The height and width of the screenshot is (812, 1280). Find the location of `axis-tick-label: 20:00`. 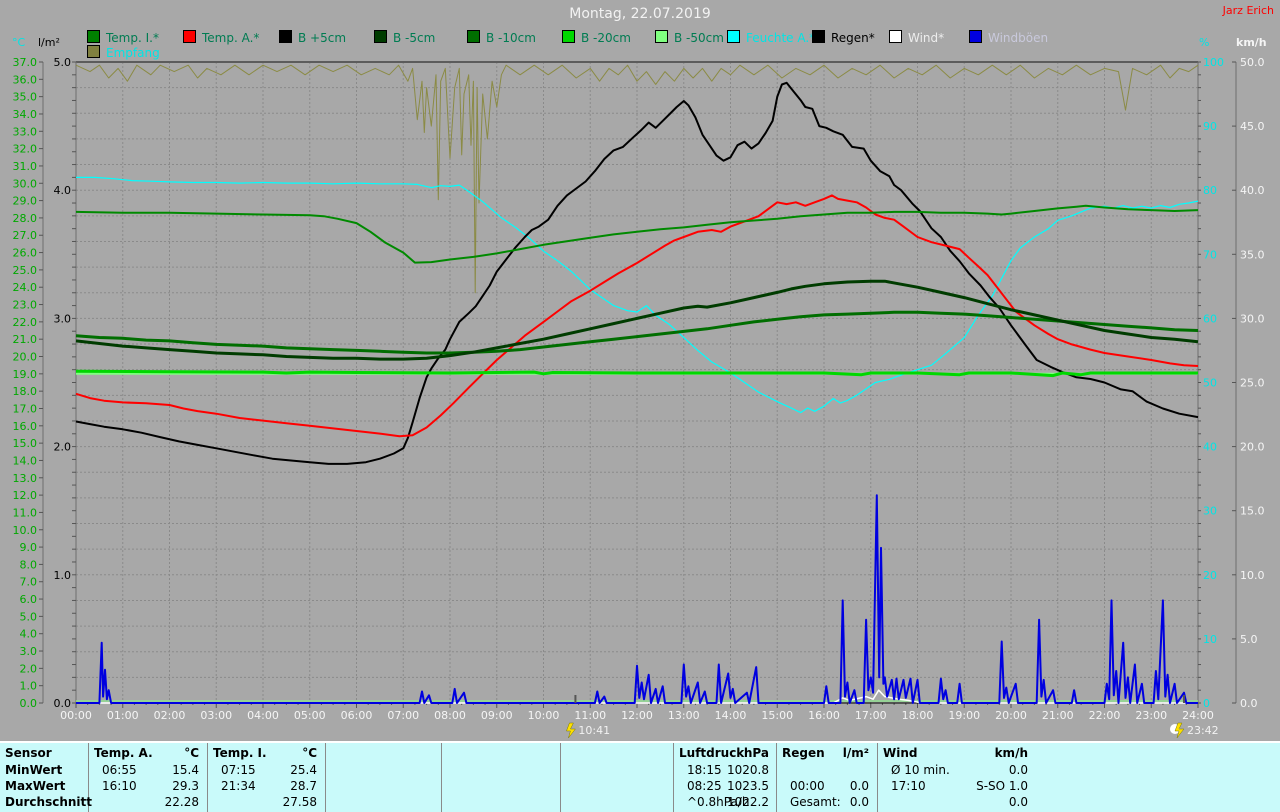

axis-tick-label: 20:00 is located at coordinates (1011, 715).